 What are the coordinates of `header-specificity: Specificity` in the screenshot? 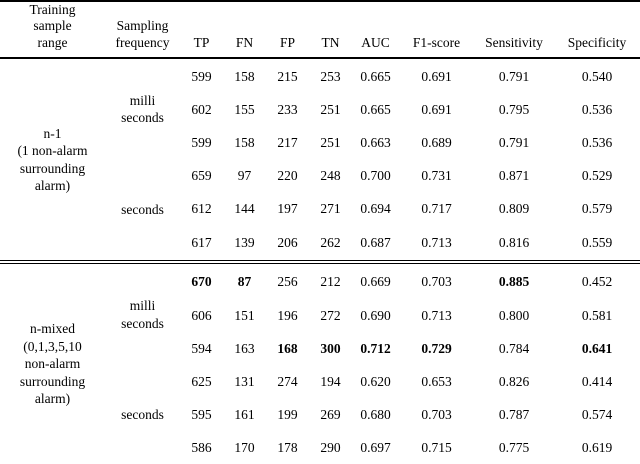 It's located at (597, 42).